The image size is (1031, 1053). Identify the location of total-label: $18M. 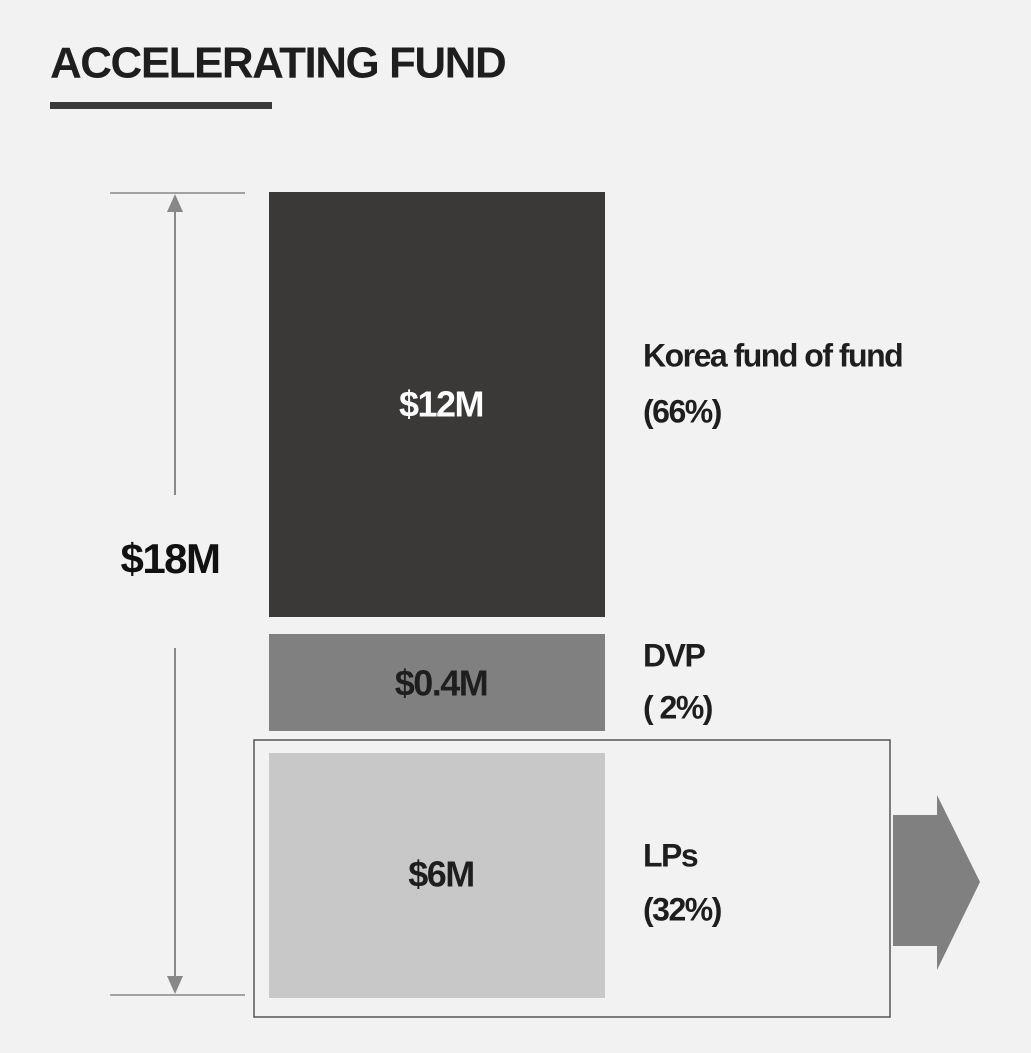
(169, 558).